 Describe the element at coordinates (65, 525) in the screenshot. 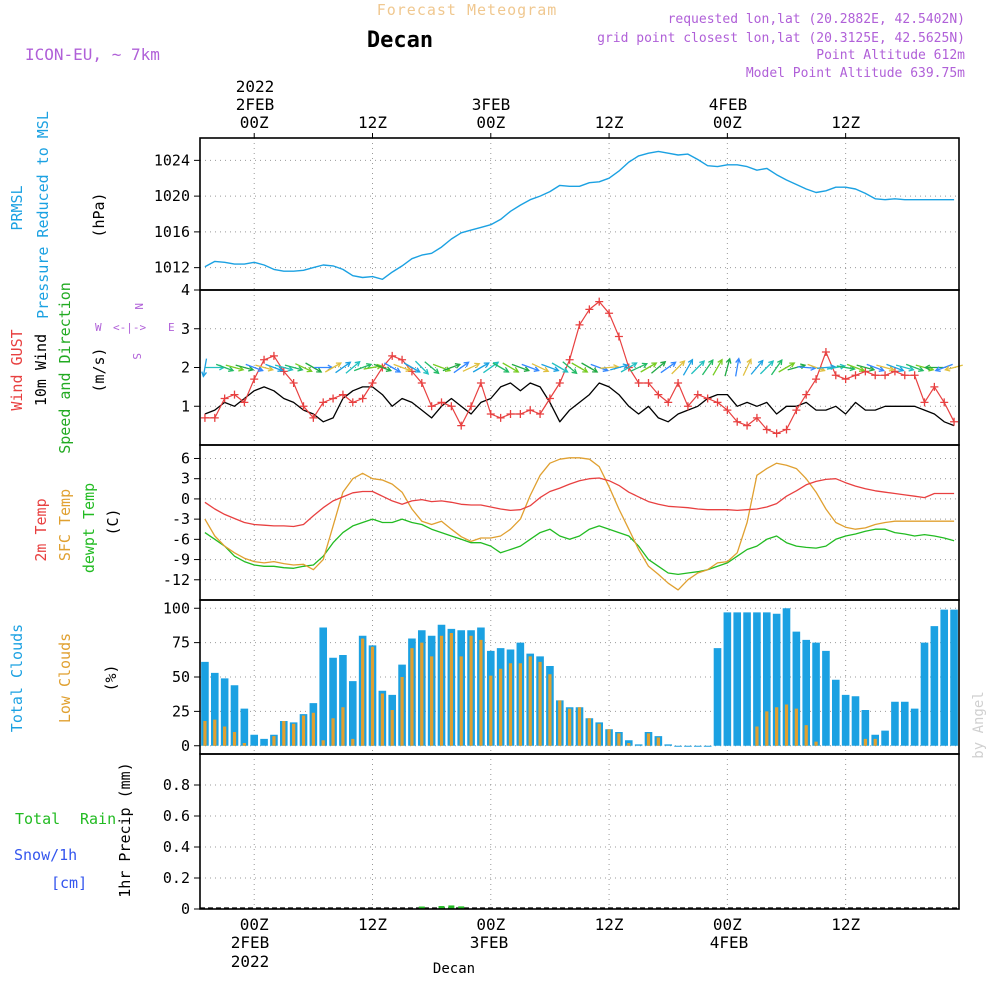

I see `temp-label-sfc: SFC Temp` at that location.